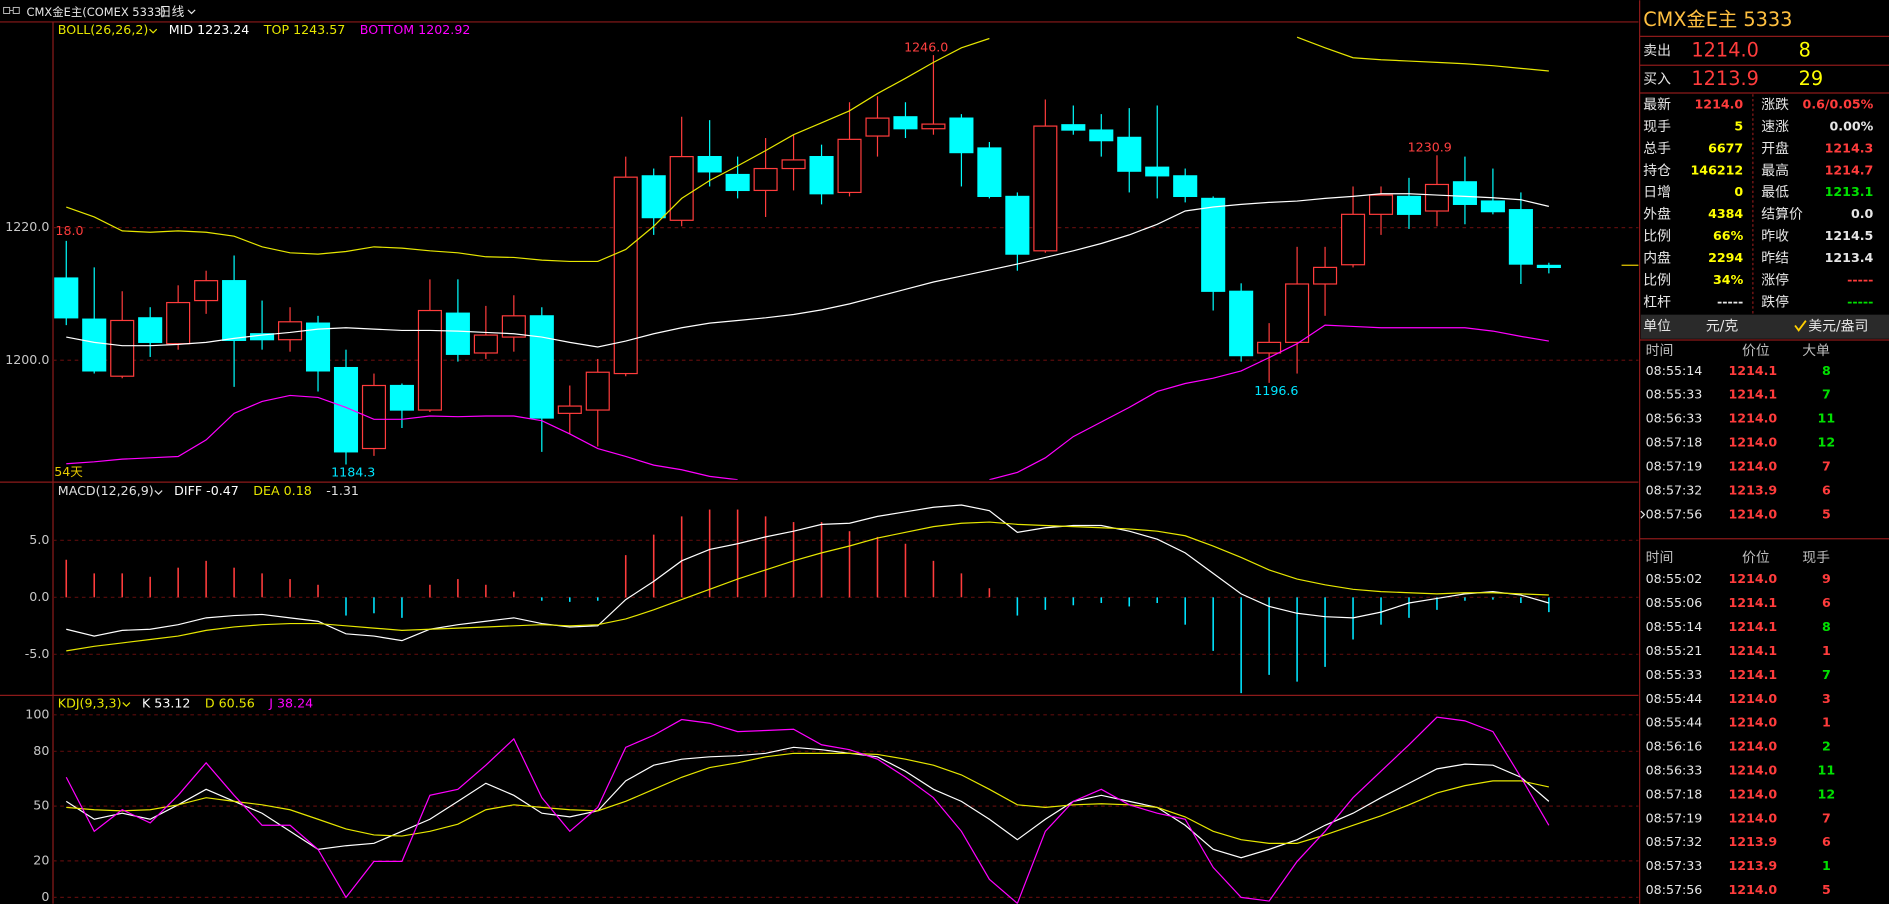  I want to click on trade-qty: 8, so click(1826, 370).